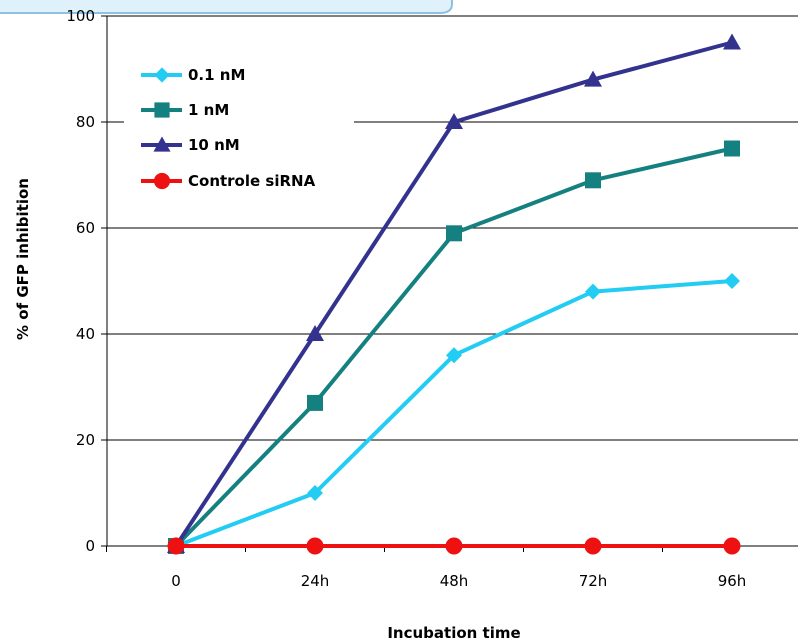 The width and height of the screenshot is (798, 642). What do you see at coordinates (80, 16) in the screenshot?
I see `y-tick-label: 100` at bounding box center [80, 16].